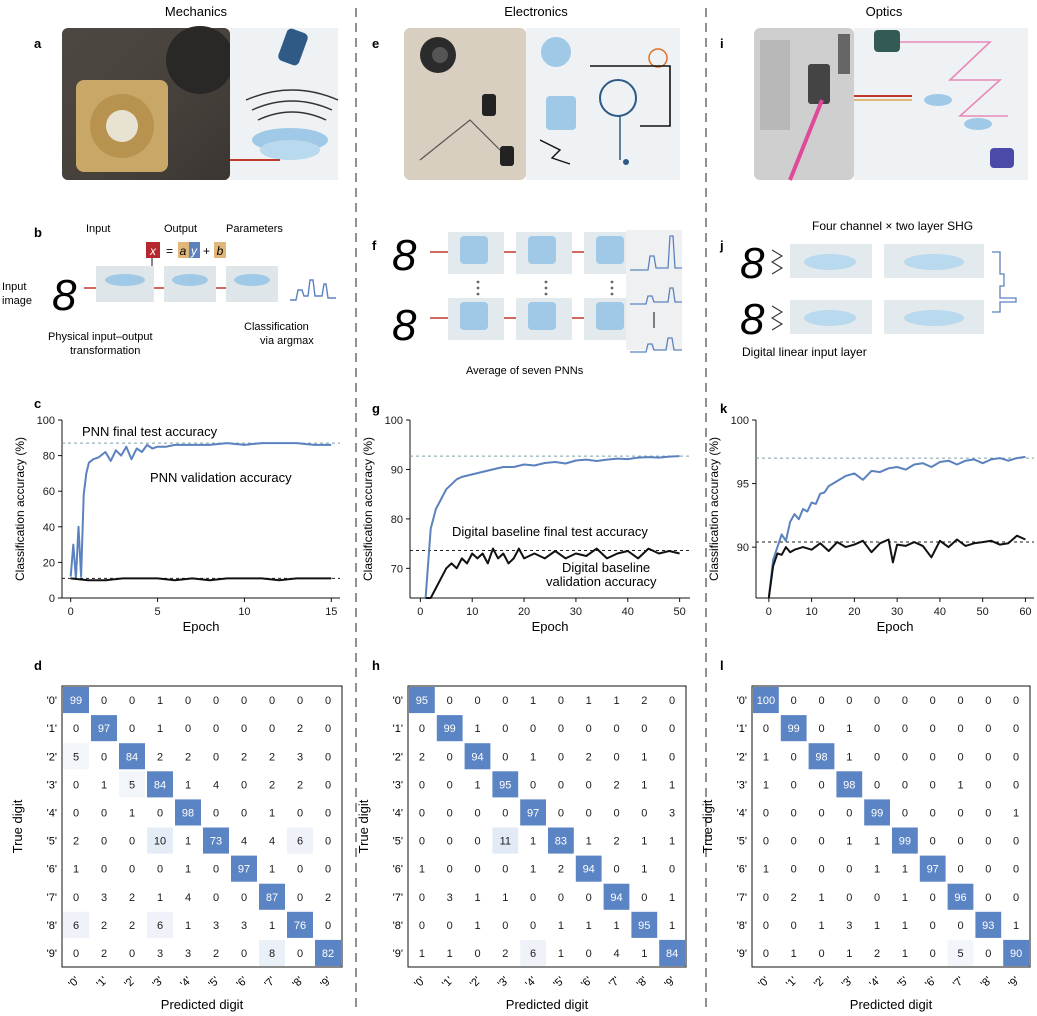 This screenshot has height=1016, width=1037. Describe the element at coordinates (742, 701) in the screenshot. I see `row-label: '0'` at that location.